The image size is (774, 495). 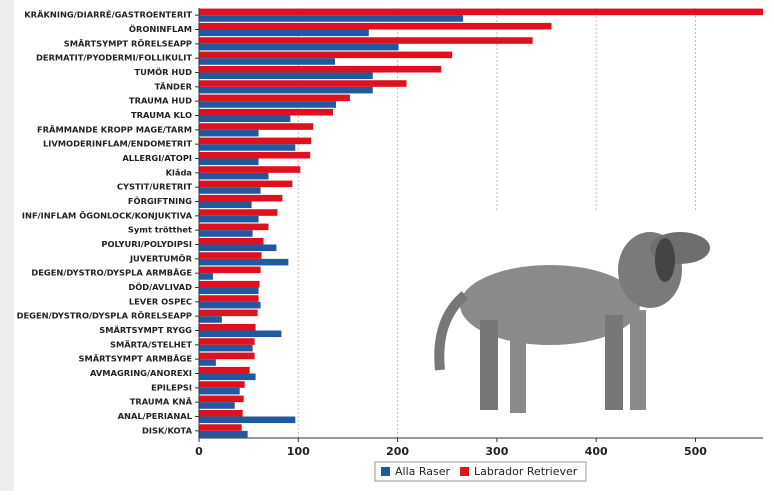 I want to click on legend: Alla Raser Labrador Retriever, so click(x=480, y=471).